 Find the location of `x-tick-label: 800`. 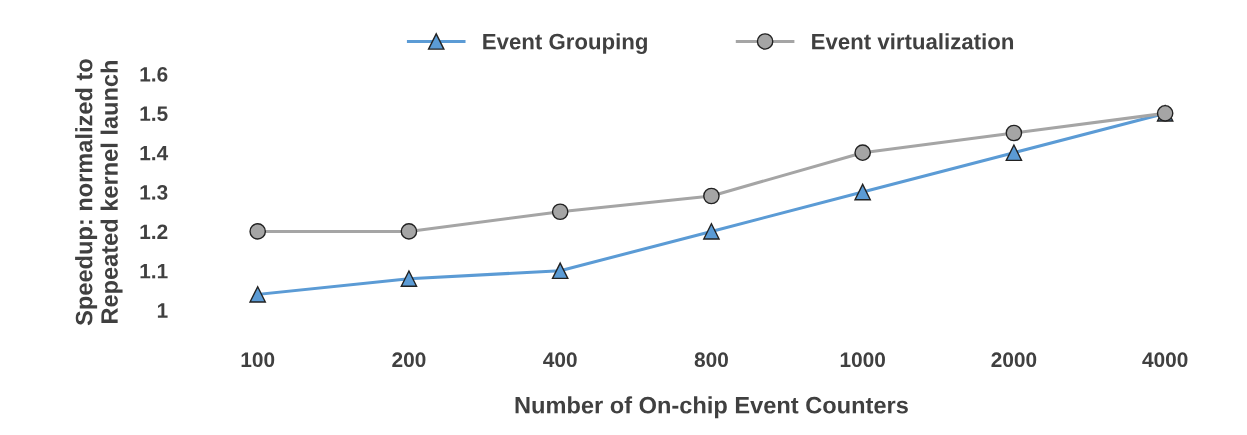

x-tick-label: 800 is located at coordinates (711, 360).